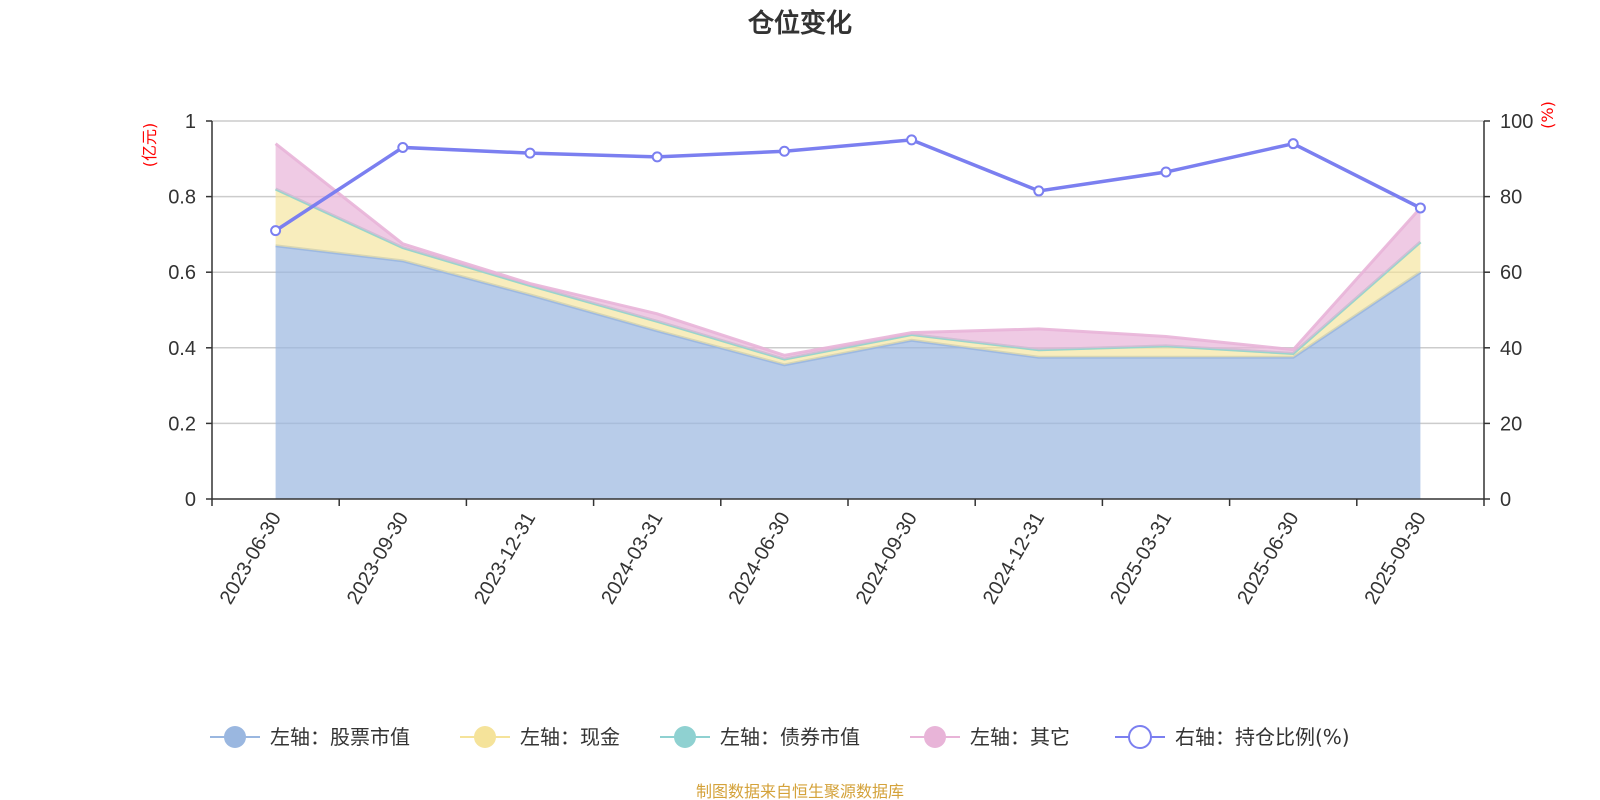  I want to click on x-tick-label: 2025-03-31, so click(1141, 559).